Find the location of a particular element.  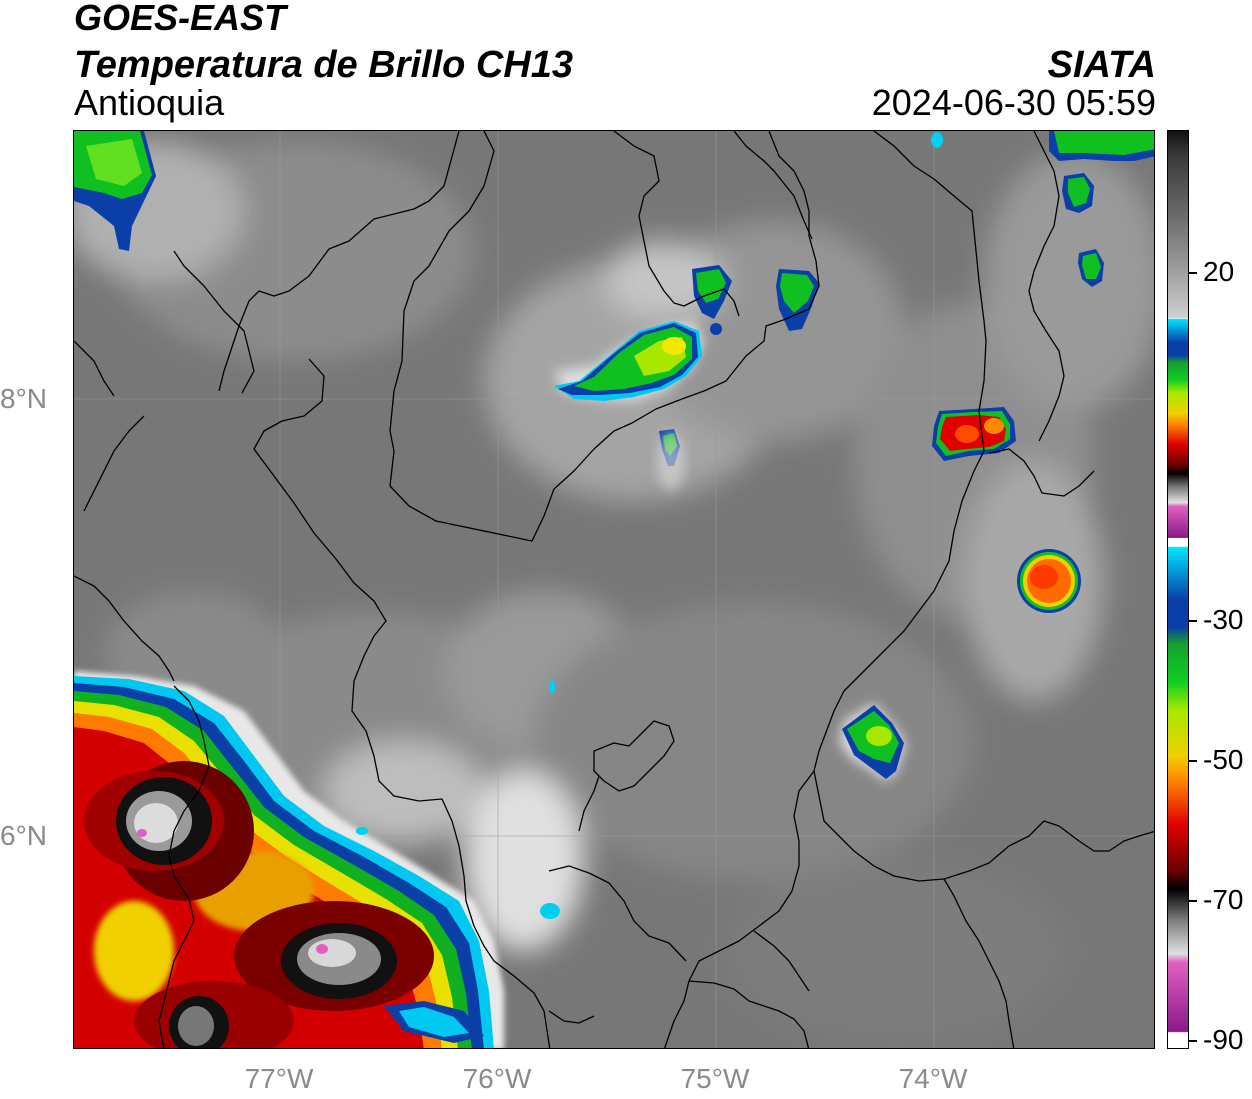

y-tick-label: 6°N is located at coordinates (23, 835).